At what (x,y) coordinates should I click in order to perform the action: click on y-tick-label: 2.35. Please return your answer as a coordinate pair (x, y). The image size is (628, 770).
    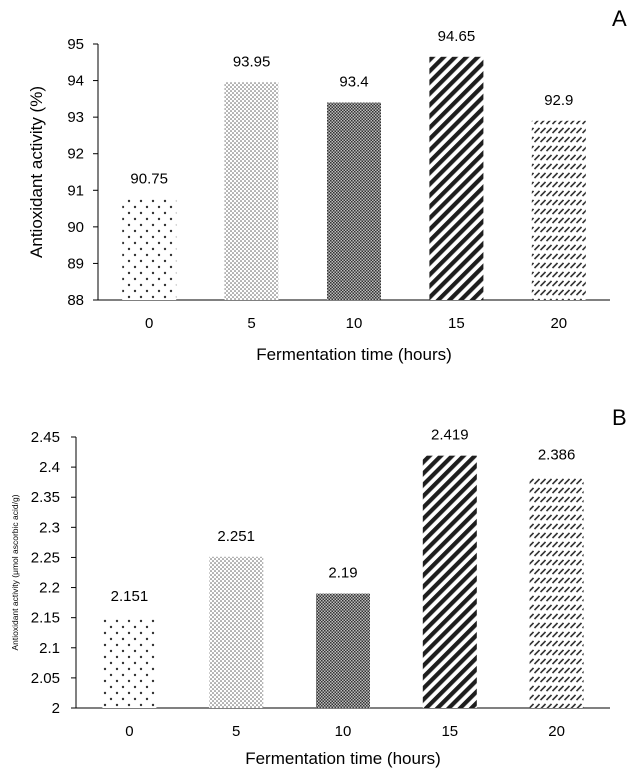
    Looking at the image, I should click on (45, 497).